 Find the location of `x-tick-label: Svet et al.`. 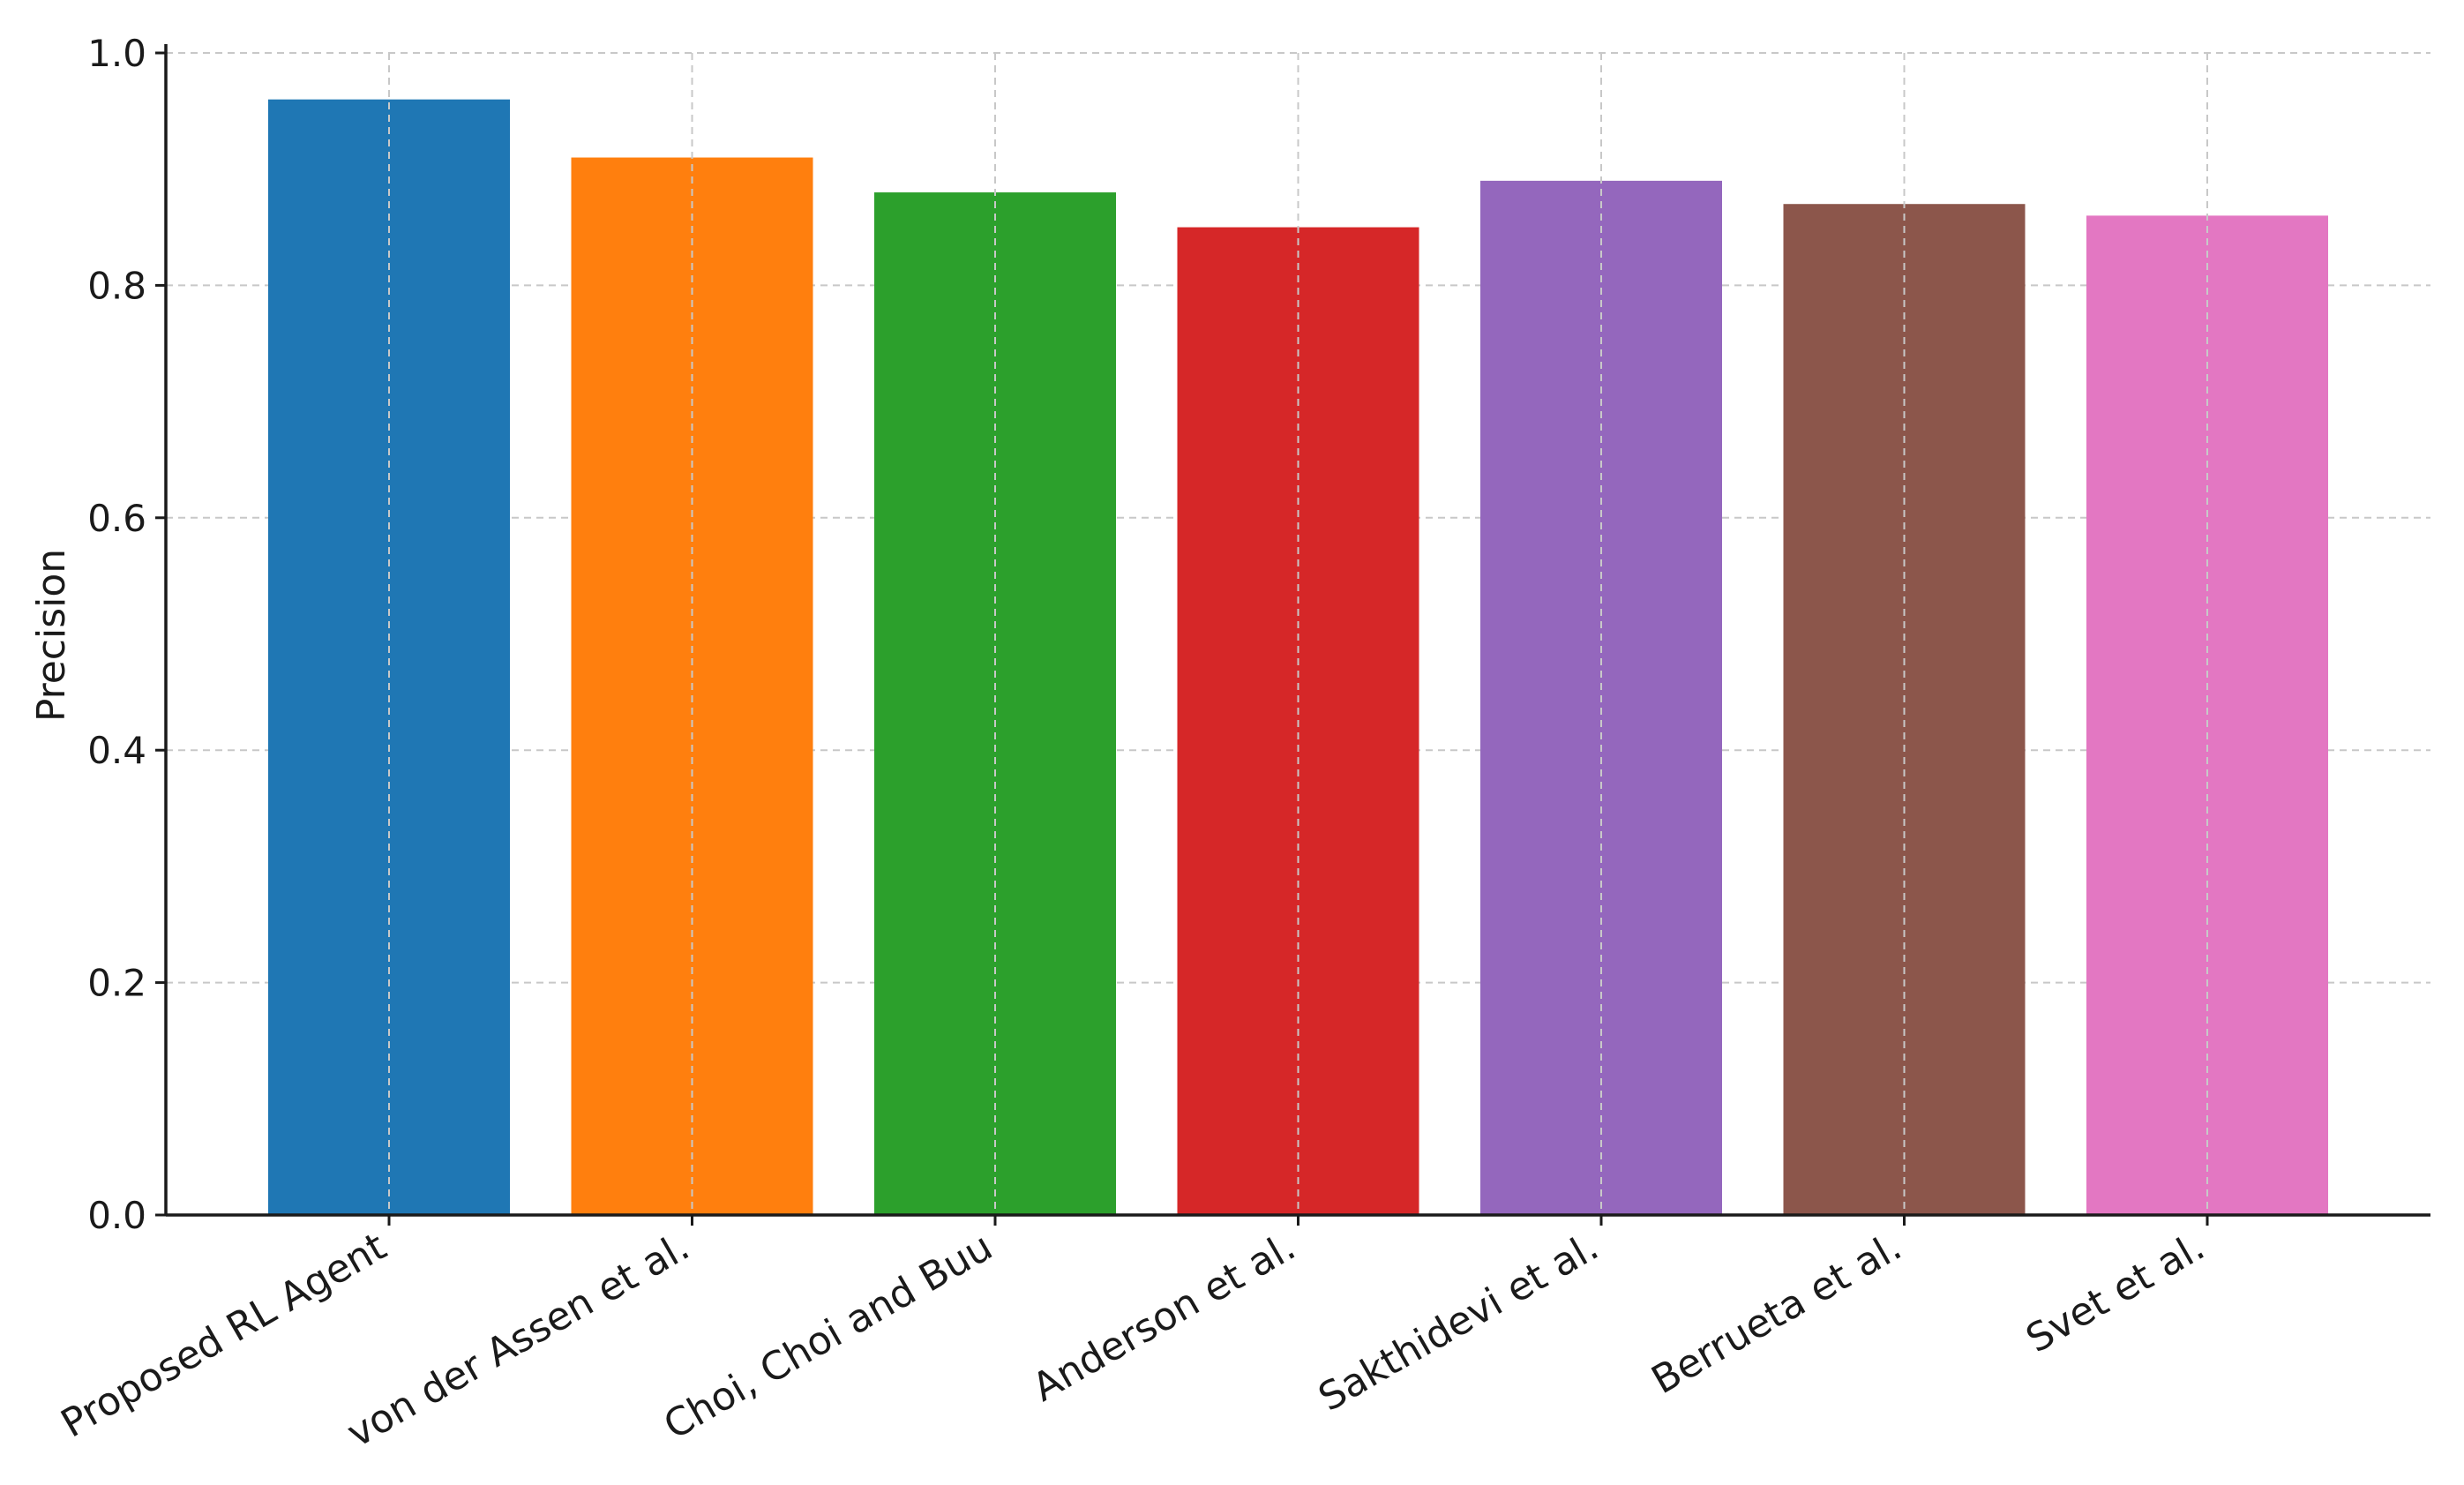

x-tick-label: Svet et al. is located at coordinates (2115, 1292).